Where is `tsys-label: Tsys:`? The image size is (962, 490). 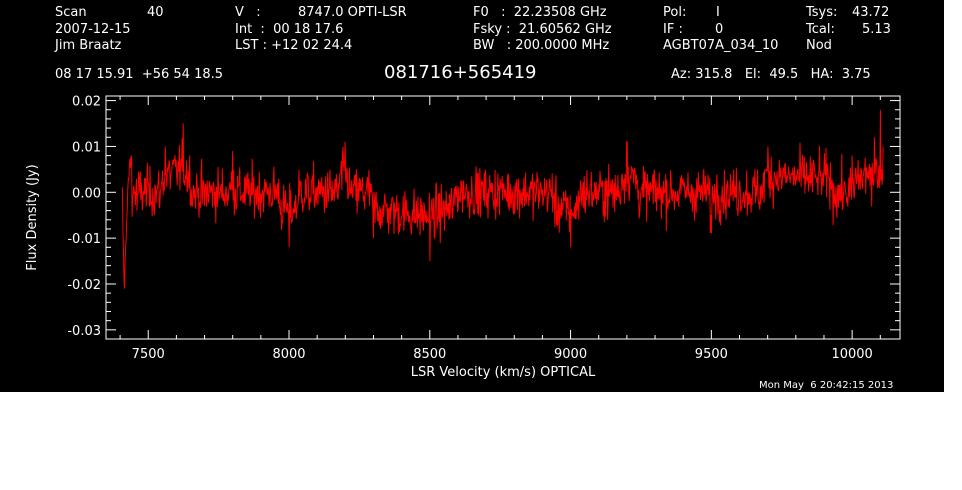
tsys-label: Tsys: is located at coordinates (822, 12).